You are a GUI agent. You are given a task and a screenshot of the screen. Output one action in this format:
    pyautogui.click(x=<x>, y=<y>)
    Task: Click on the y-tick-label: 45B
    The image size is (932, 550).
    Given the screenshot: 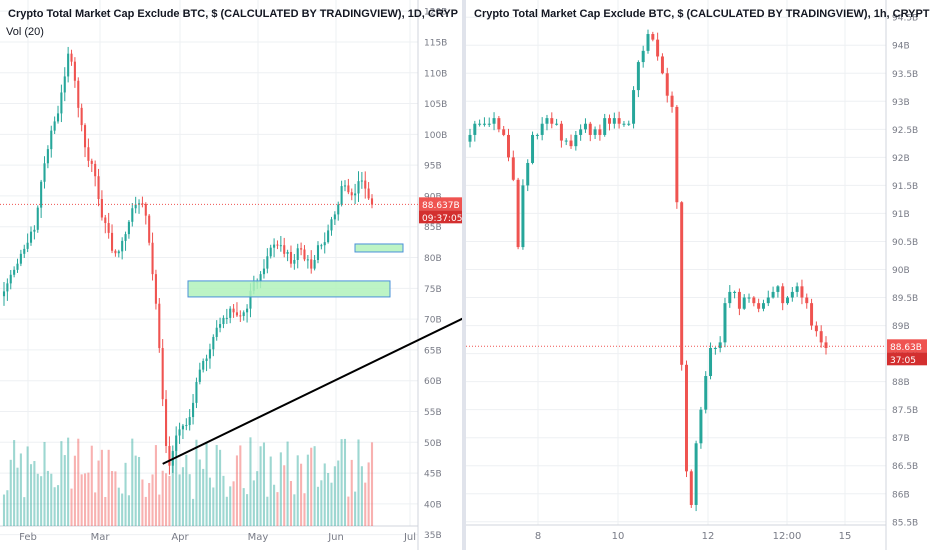 What is the action you would take?
    pyautogui.click(x=433, y=475)
    